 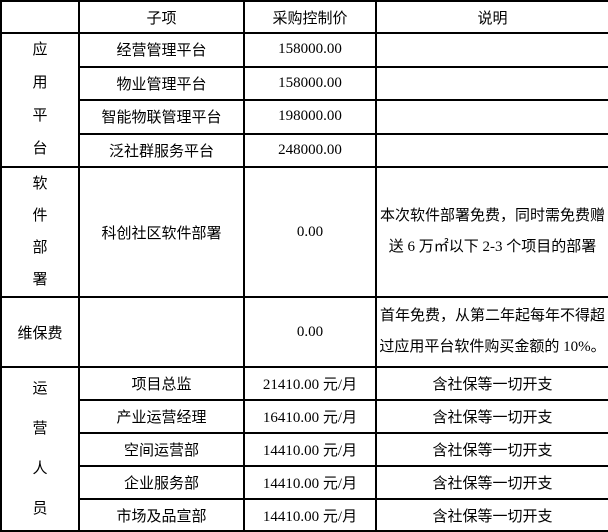 What do you see at coordinates (310, 150) in the screenshot?
I see `price-cell: 248000.00` at bounding box center [310, 150].